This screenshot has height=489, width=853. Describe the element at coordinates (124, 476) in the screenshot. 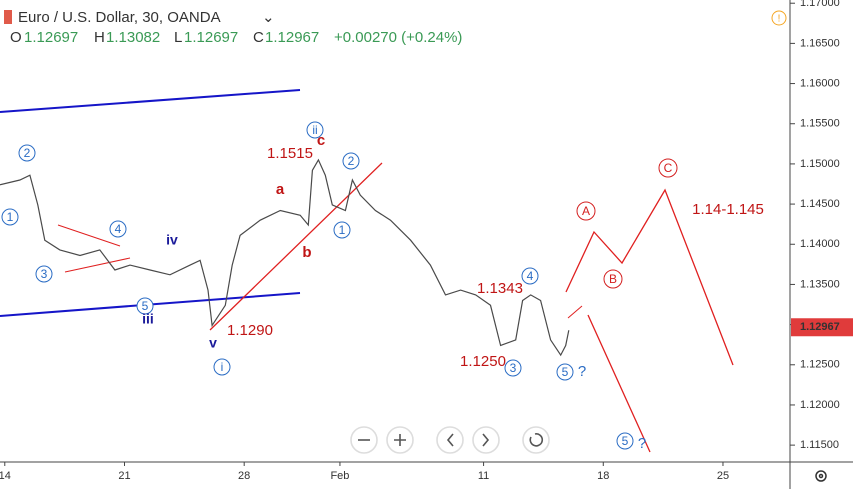

I see `x-tick-label: 21` at that location.